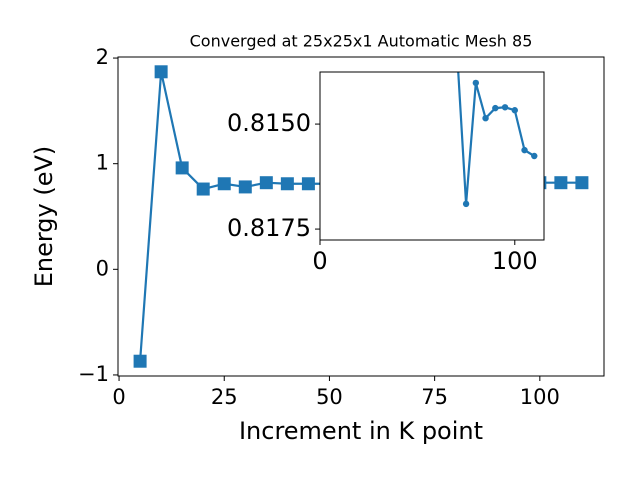 This screenshot has width=640, height=480. What do you see at coordinates (269, 228) in the screenshot?
I see `y-tick-label: 0.8175` at bounding box center [269, 228].